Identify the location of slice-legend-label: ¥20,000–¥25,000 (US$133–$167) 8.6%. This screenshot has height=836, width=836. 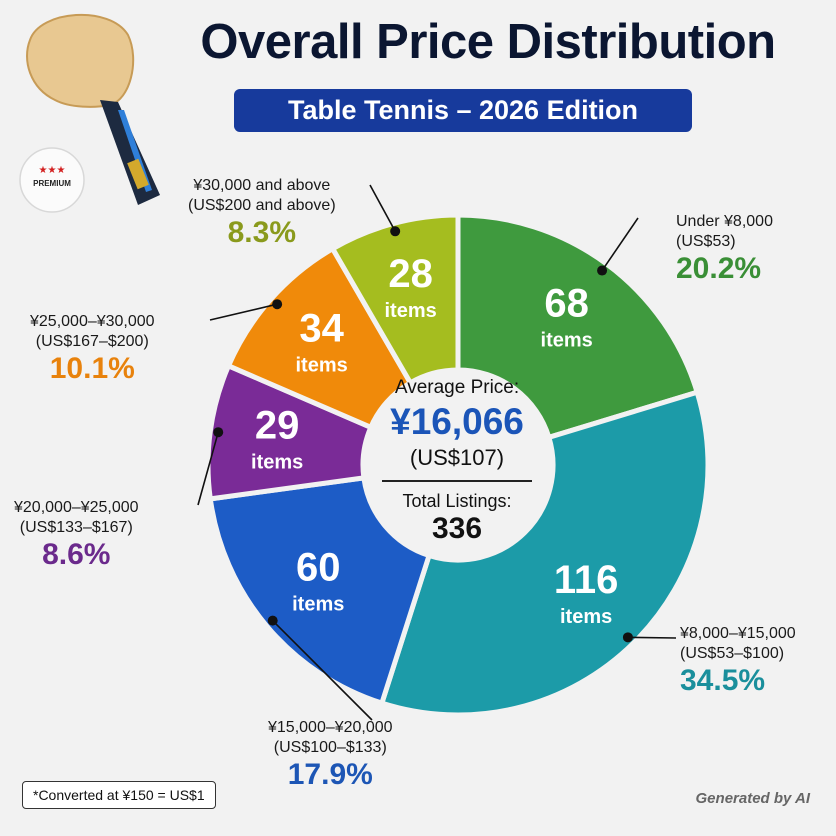
(76, 535).